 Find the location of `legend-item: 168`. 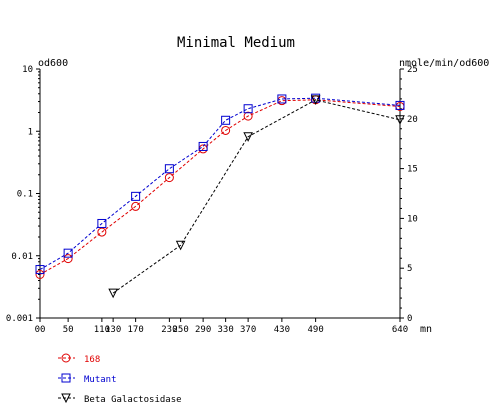

legend-item: 168 is located at coordinates (79, 359).